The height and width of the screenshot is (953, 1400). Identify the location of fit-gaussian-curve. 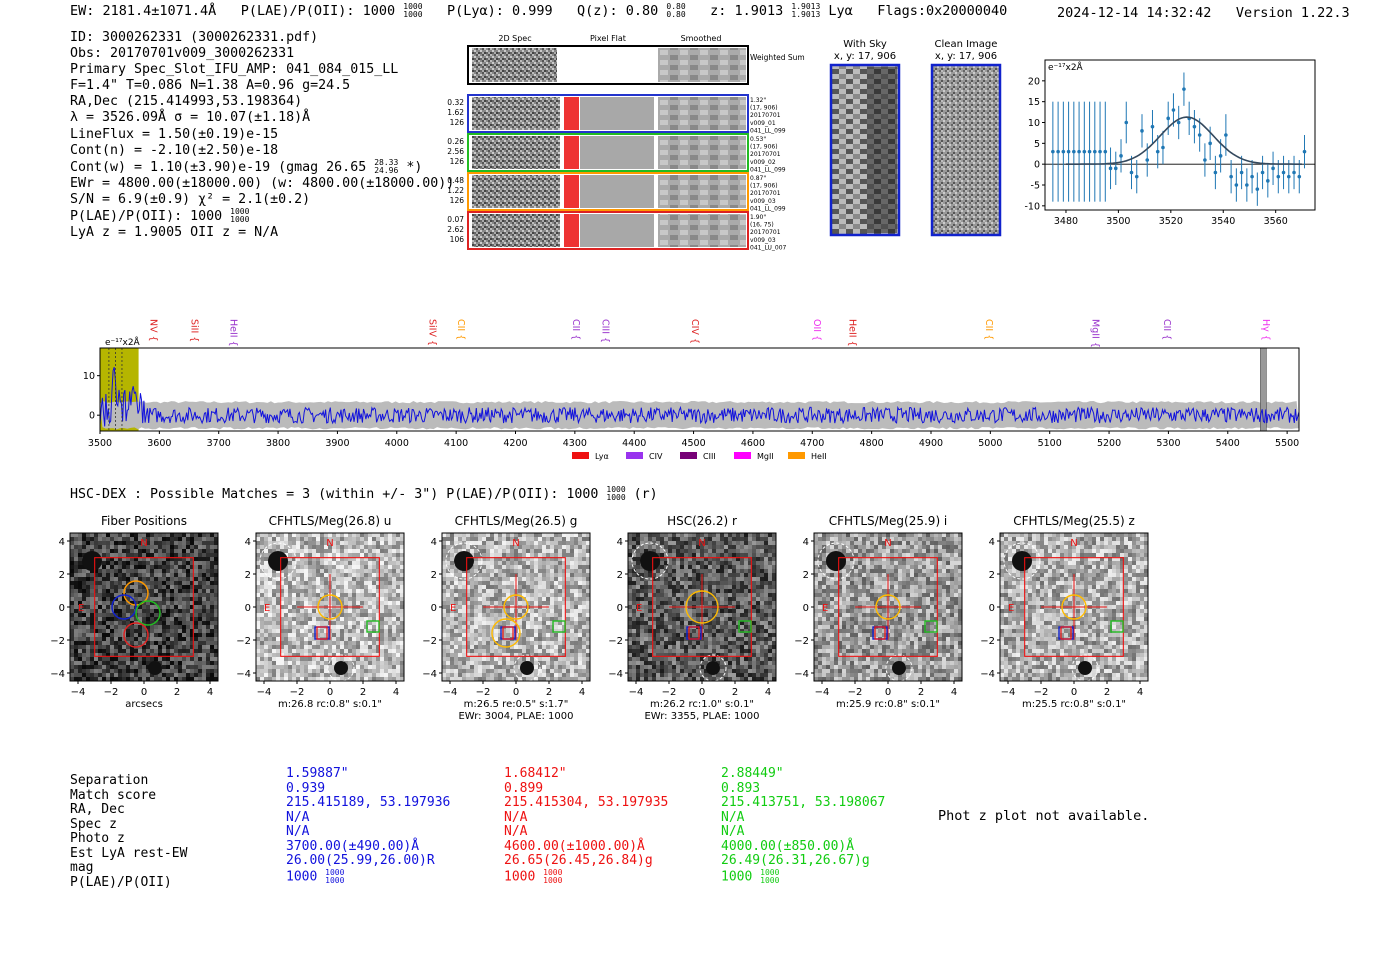
(1184, 140).